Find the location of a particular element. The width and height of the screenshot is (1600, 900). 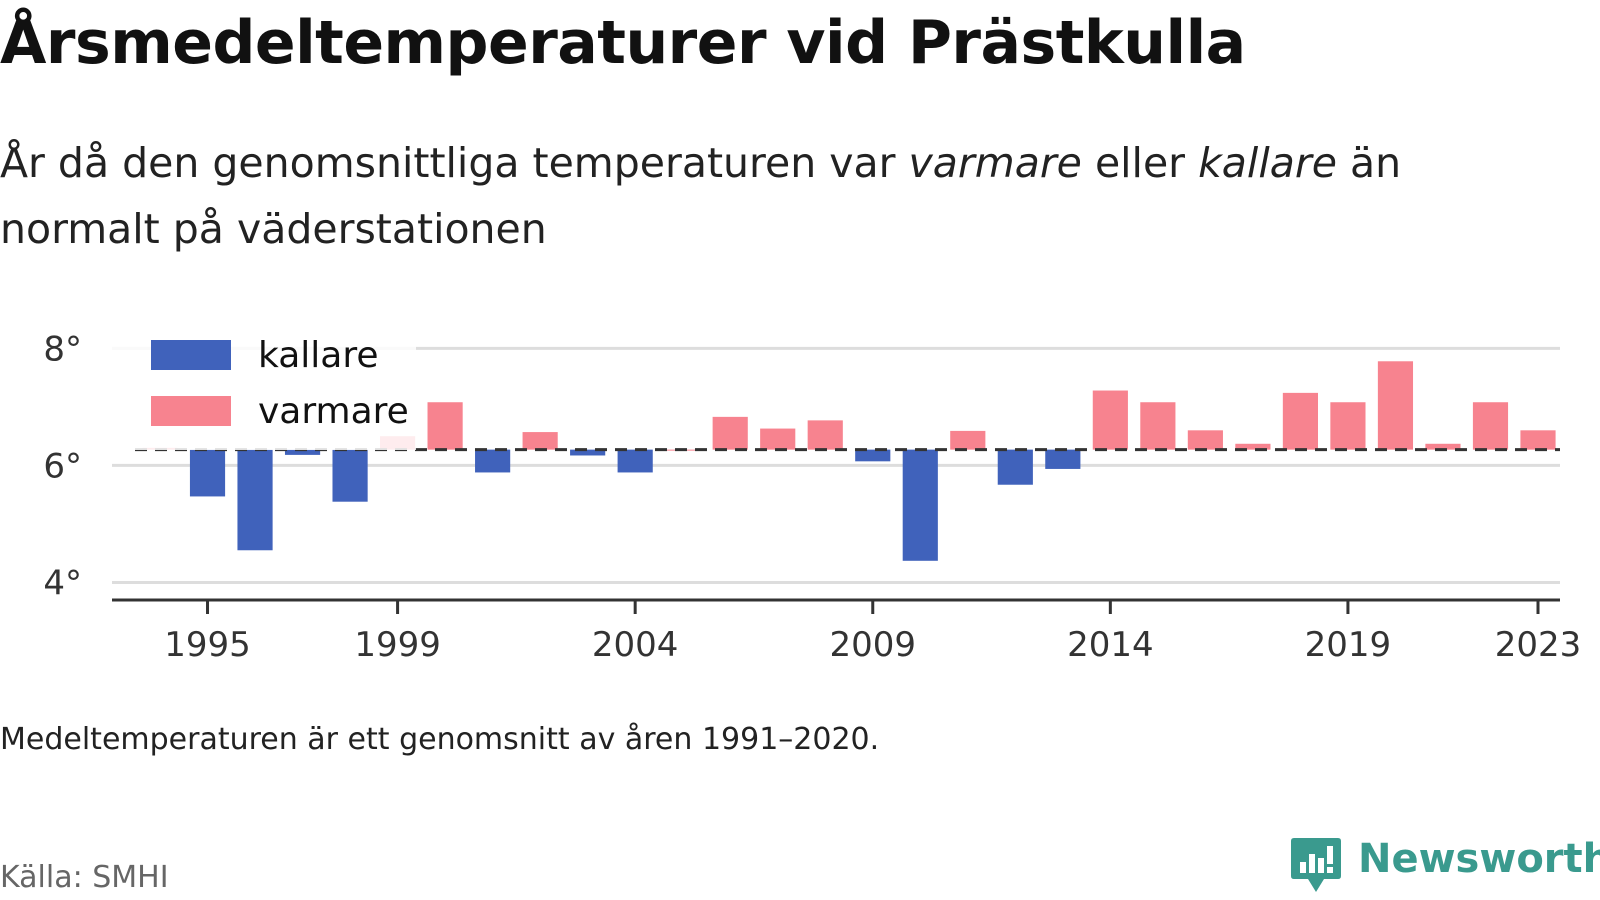

y-tick-label: 4° is located at coordinates (62, 583).